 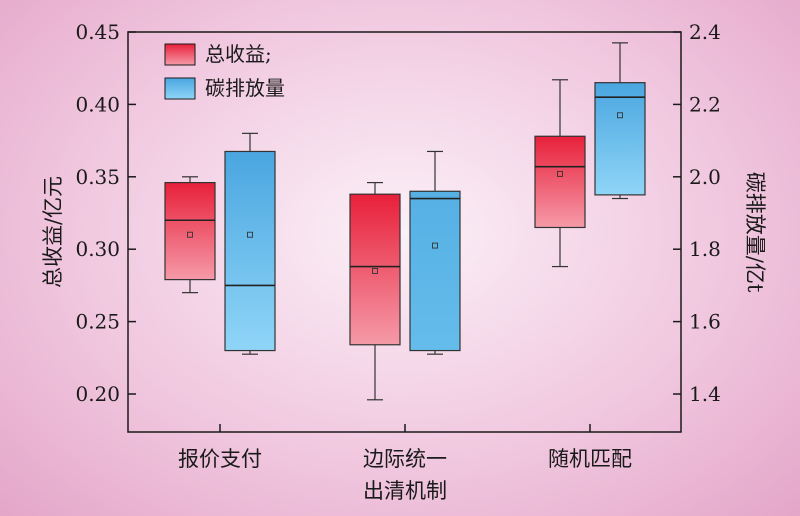 What do you see at coordinates (97, 177) in the screenshot?
I see `left-tick-label: 0.35` at bounding box center [97, 177].